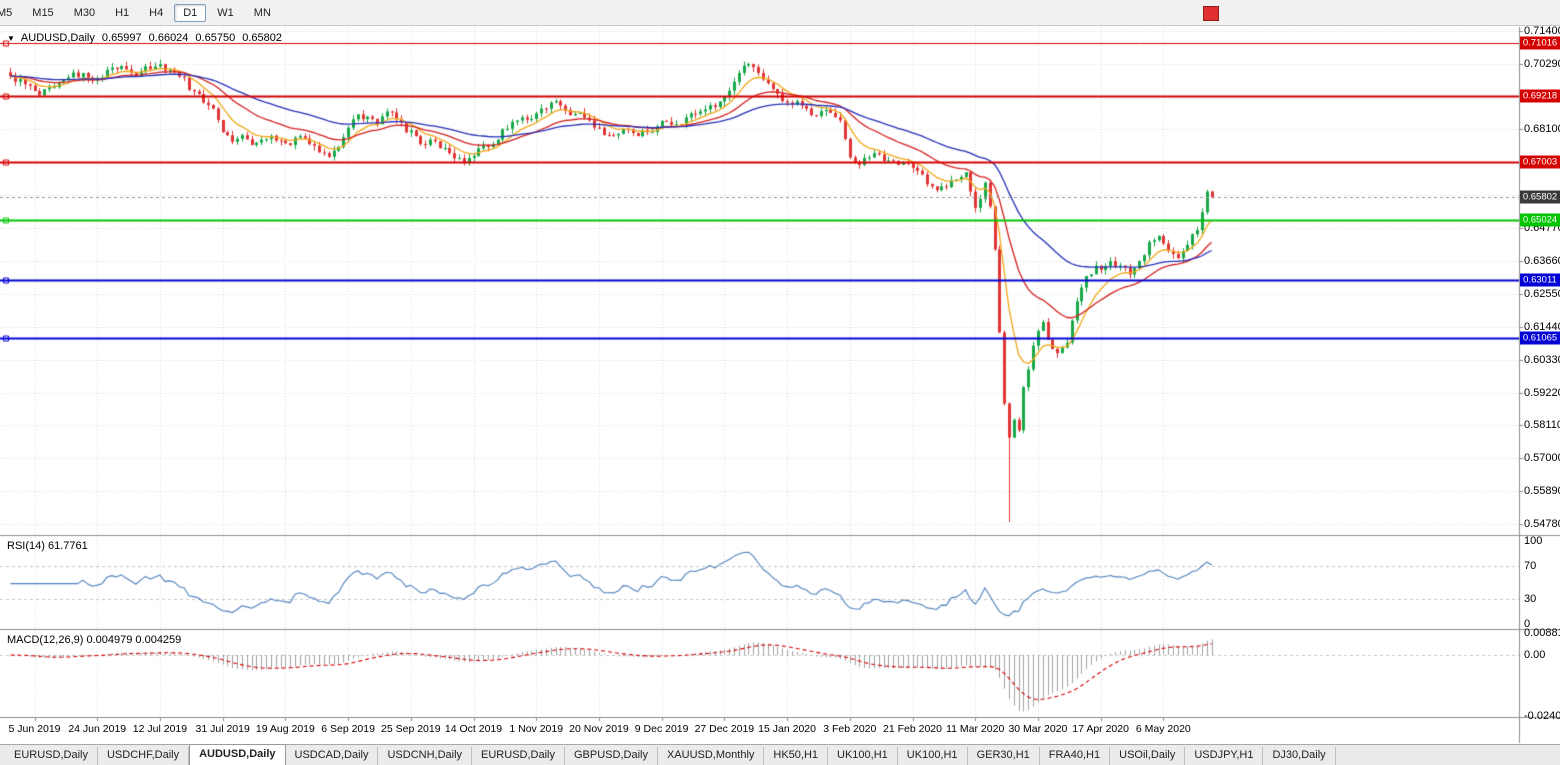 This screenshot has width=1560, height=765. I want to click on chart-tab-gbpusd-daily: GBPUSD,Daily, so click(611, 756).